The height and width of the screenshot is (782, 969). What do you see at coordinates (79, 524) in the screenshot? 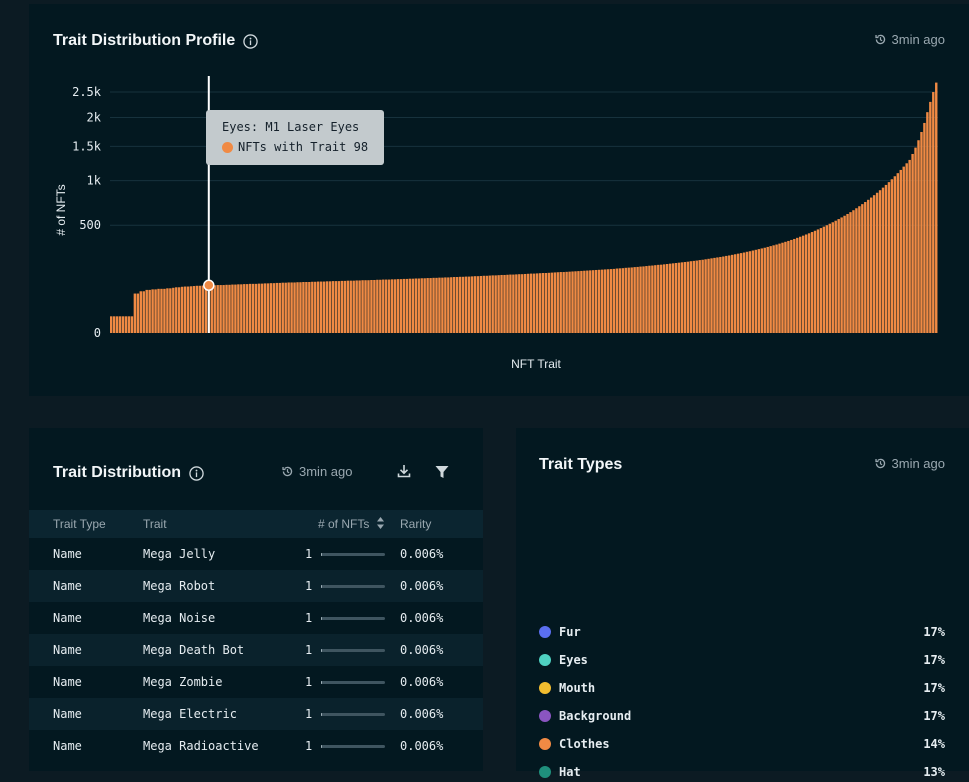
I see `column-trait-type: Trait Type` at bounding box center [79, 524].